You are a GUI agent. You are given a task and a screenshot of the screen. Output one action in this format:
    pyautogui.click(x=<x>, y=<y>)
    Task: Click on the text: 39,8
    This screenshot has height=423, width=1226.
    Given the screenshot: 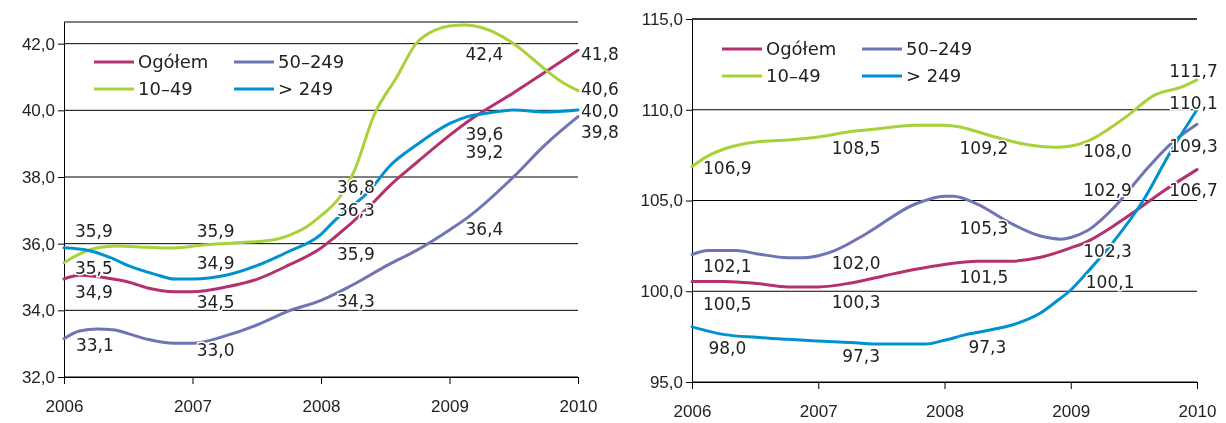 What is the action you would take?
    pyautogui.click(x=600, y=131)
    